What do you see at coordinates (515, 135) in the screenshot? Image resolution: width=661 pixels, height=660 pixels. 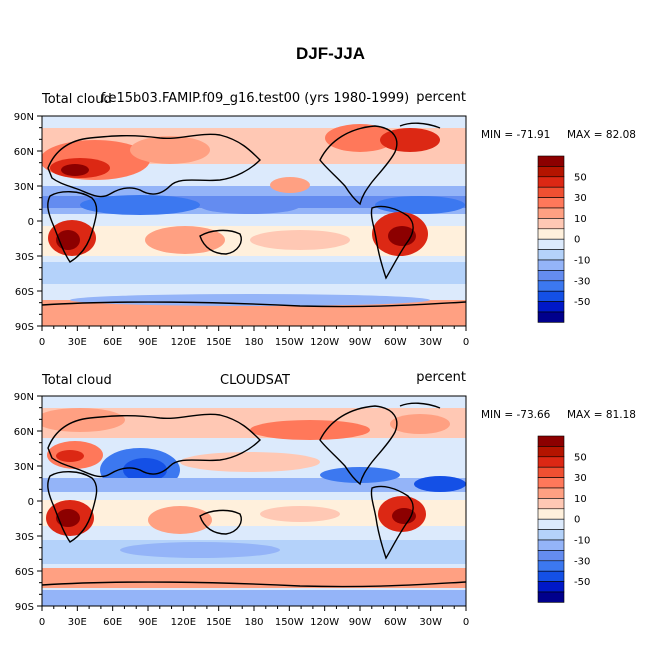 I see `min-label: MIN = -71.91` at bounding box center [515, 135].